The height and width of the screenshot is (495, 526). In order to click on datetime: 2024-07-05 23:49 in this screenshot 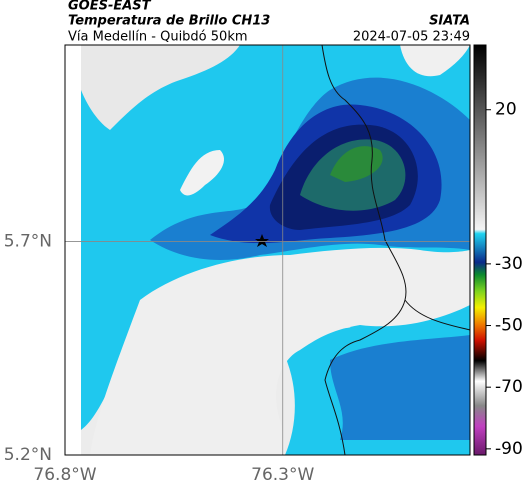, I will do `click(411, 37)`.